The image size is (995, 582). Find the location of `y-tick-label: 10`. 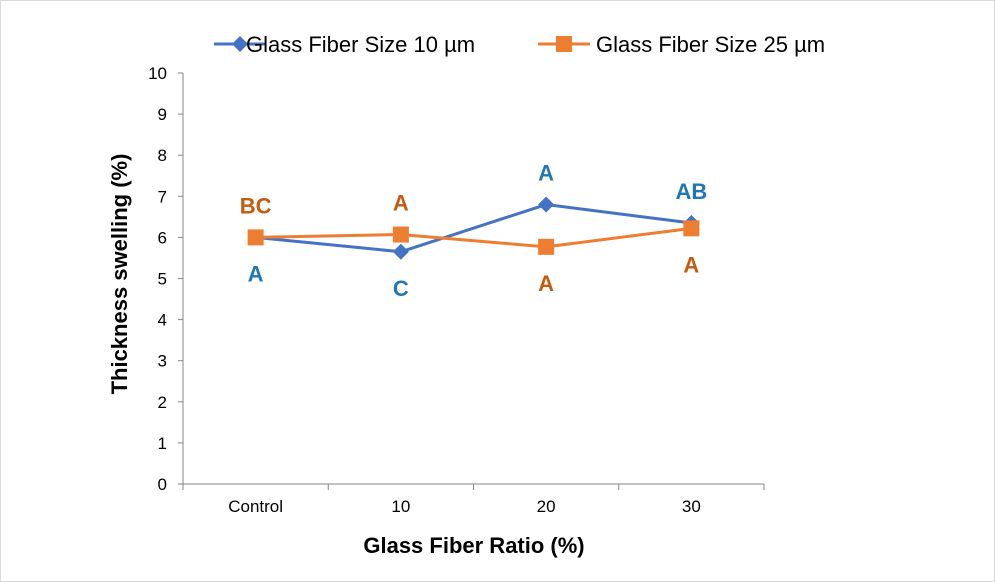

y-tick-label: 10 is located at coordinates (157, 73).